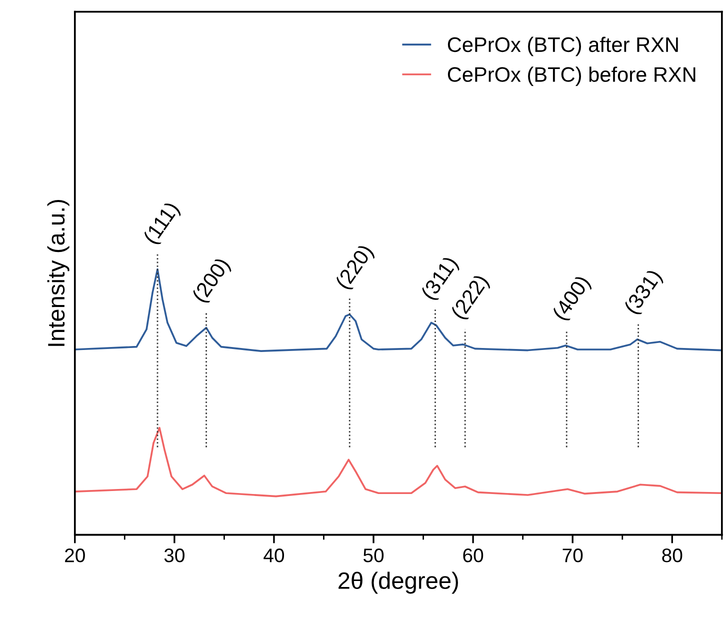 Image resolution: width=727 pixels, height=619 pixels. What do you see at coordinates (572, 555) in the screenshot?
I see `x-tick-label: 70` at bounding box center [572, 555].